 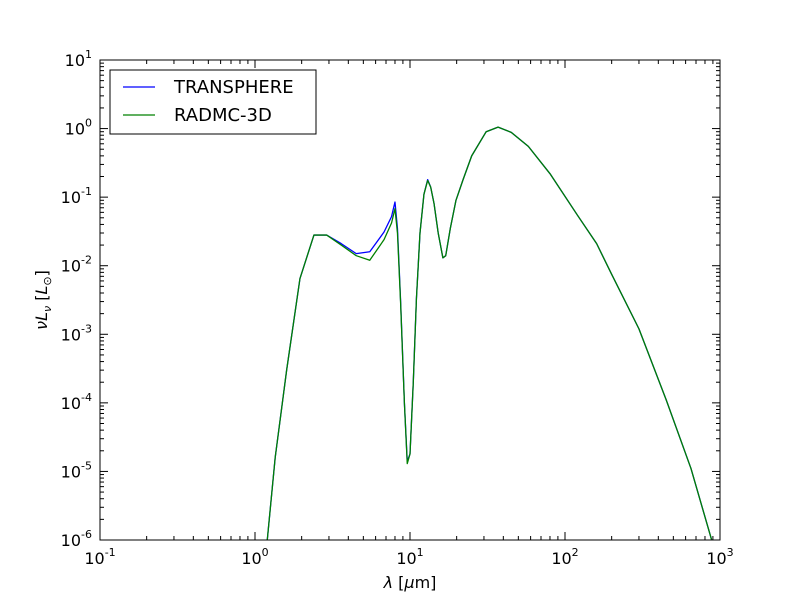 What do you see at coordinates (76, 265) in the screenshot?
I see `y-tick-label: 10⁻²` at bounding box center [76, 265].